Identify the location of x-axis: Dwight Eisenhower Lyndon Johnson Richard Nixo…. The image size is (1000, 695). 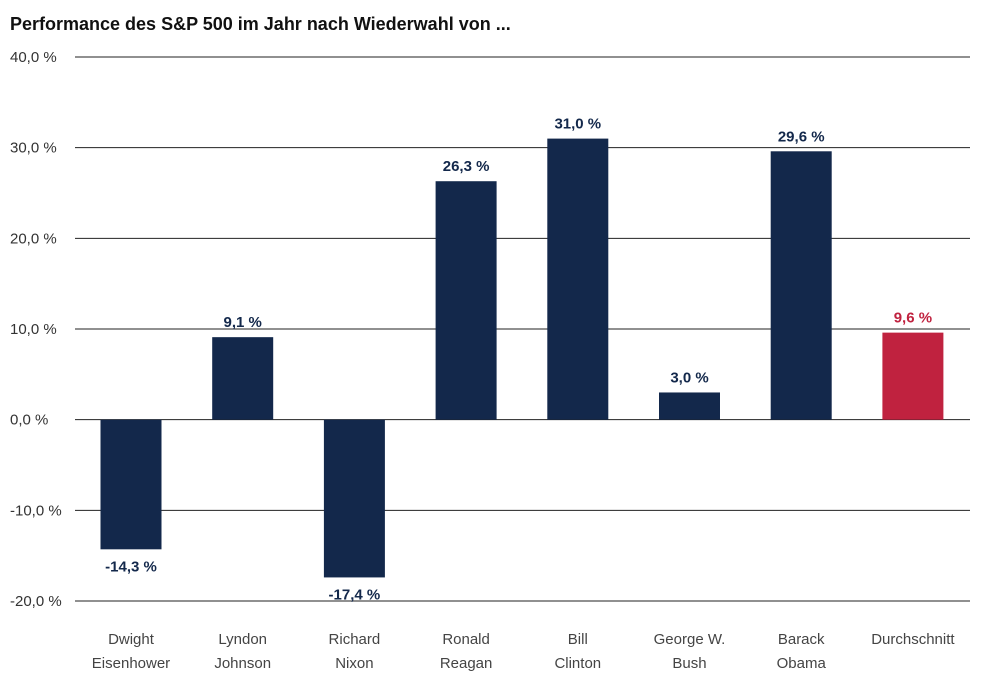
(524, 651).